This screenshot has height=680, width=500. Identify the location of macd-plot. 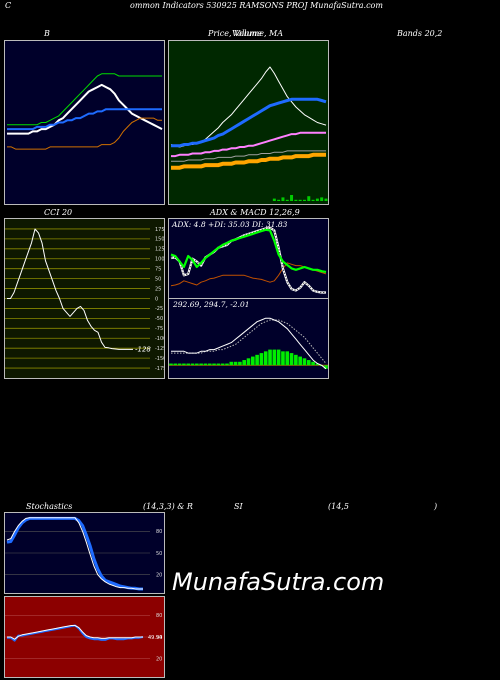
(248, 338).